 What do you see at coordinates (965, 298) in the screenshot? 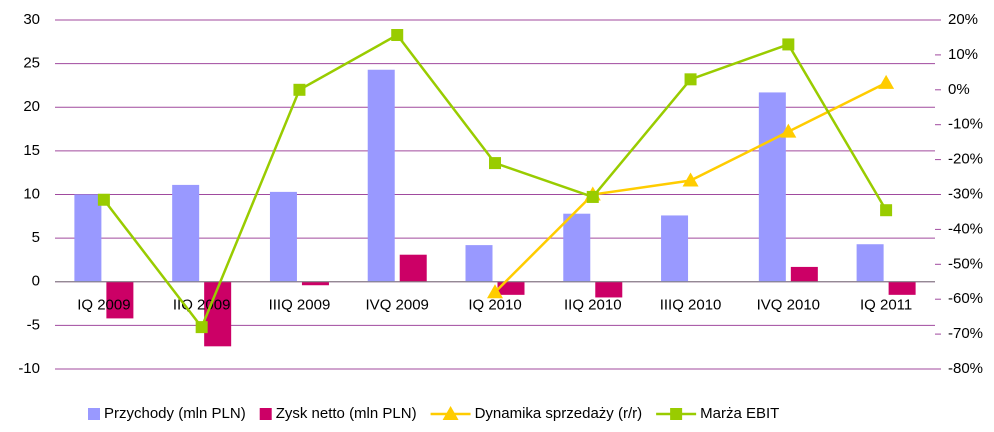
I see `y2-tick-label: -60%` at bounding box center [965, 298].